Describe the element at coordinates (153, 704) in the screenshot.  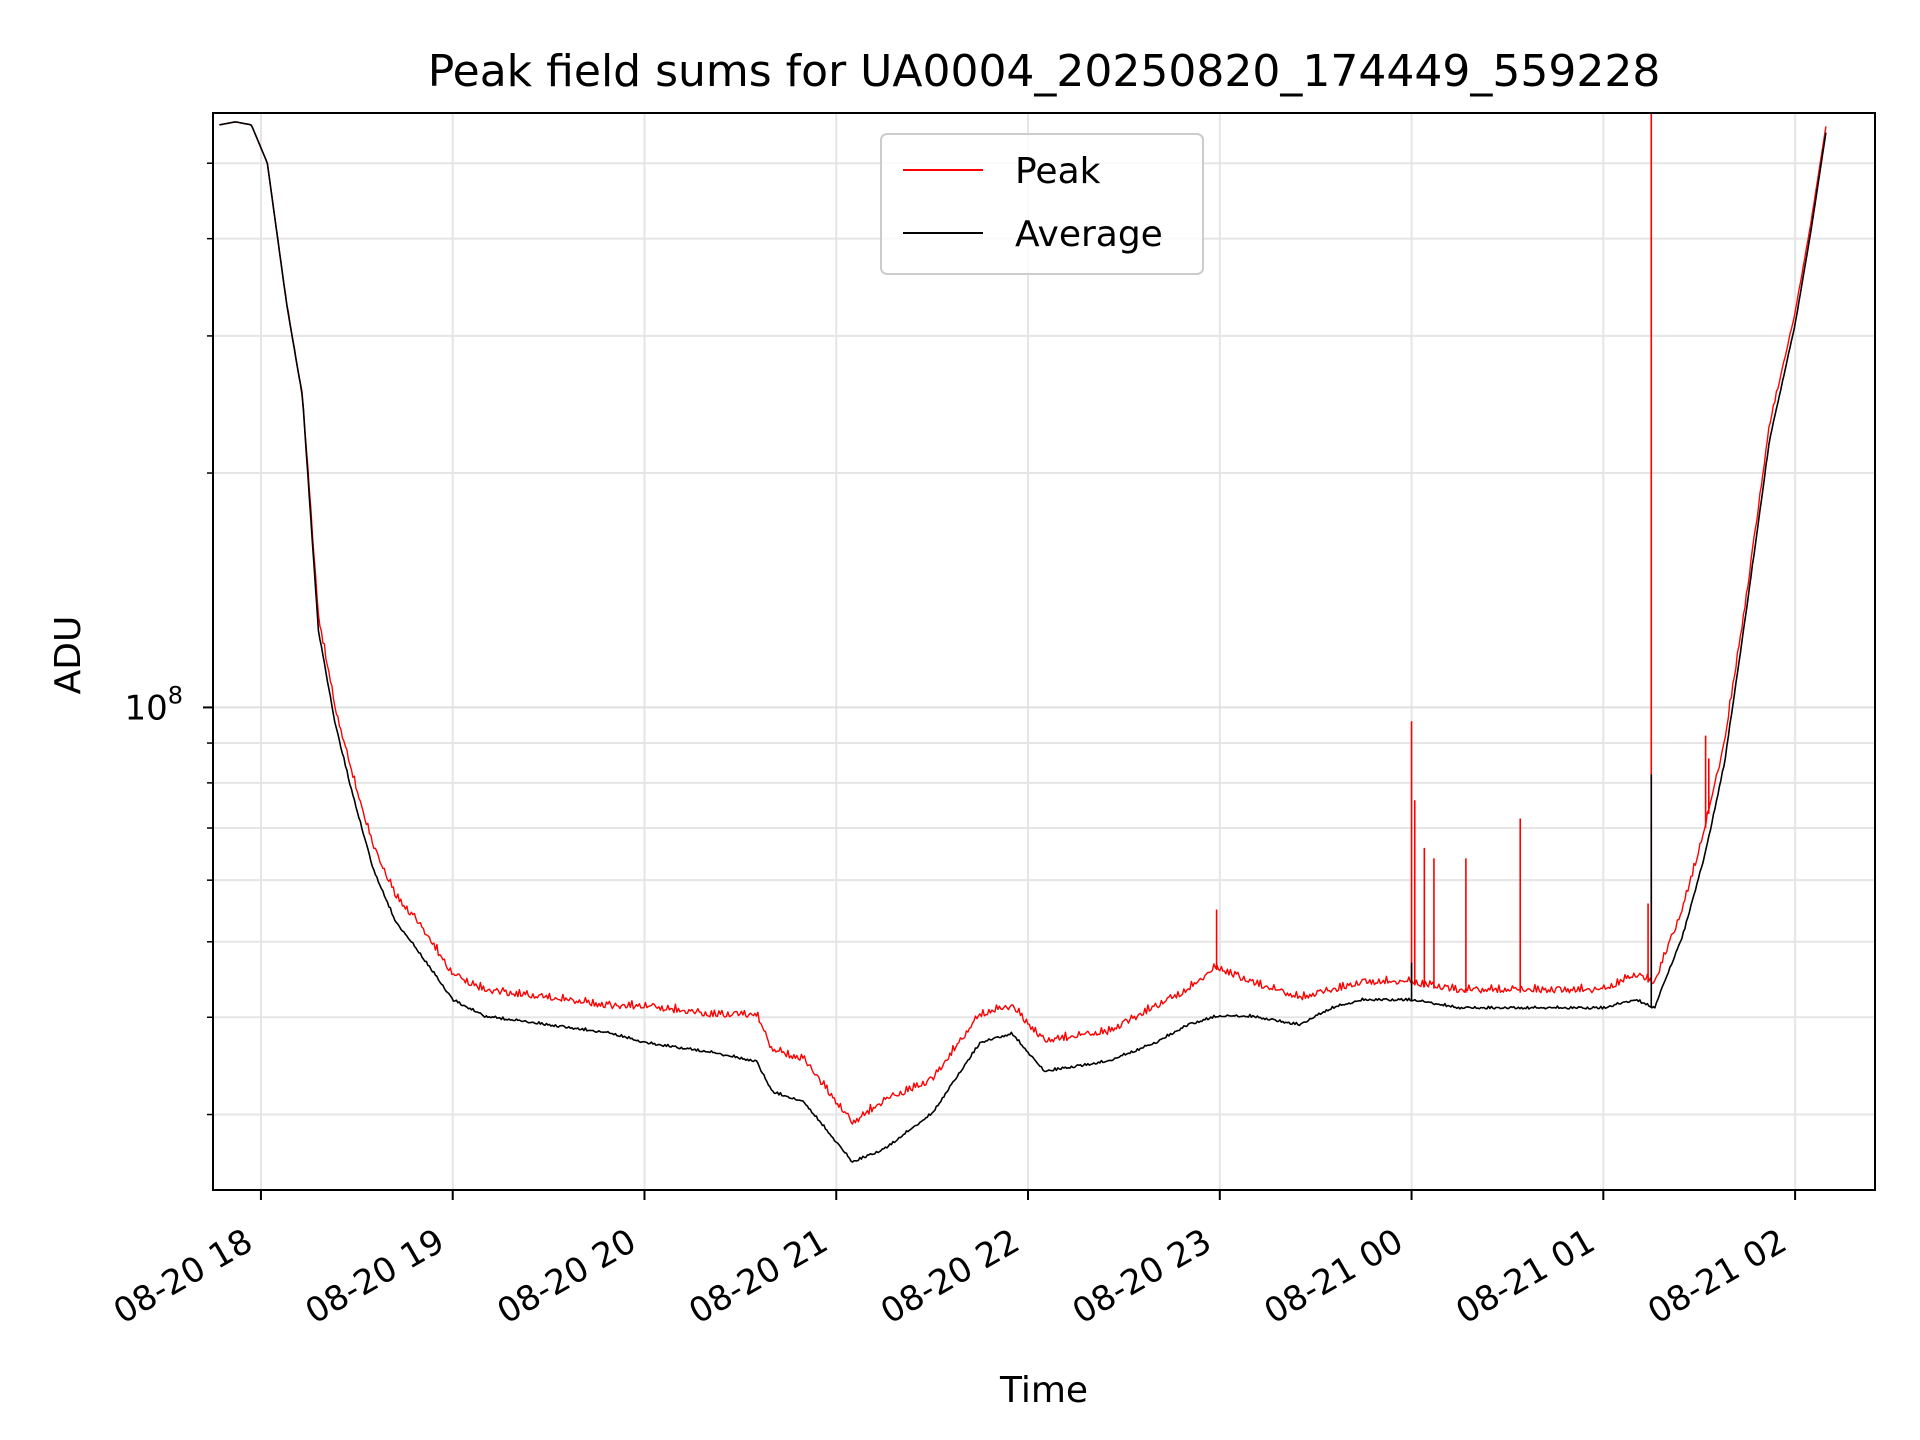
I see `y-tick-label: 108` at that location.